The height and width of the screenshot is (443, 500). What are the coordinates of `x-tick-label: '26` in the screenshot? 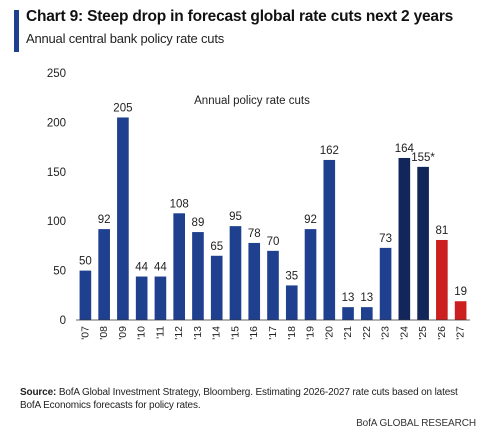 It's located at (442, 333).